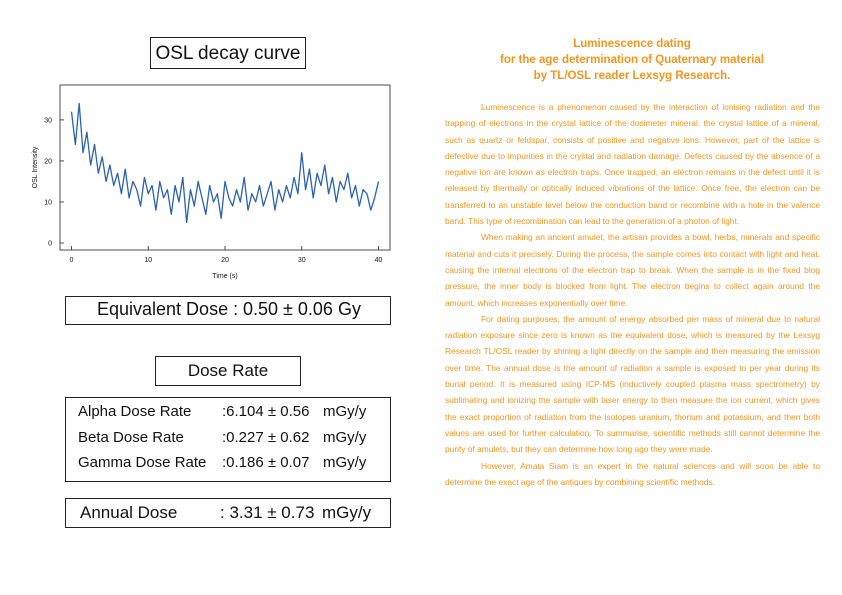 Image resolution: width=842 pixels, height=595 pixels. Describe the element at coordinates (35, 167) in the screenshot. I see `y-axis-label: OSL Intensity` at that location.